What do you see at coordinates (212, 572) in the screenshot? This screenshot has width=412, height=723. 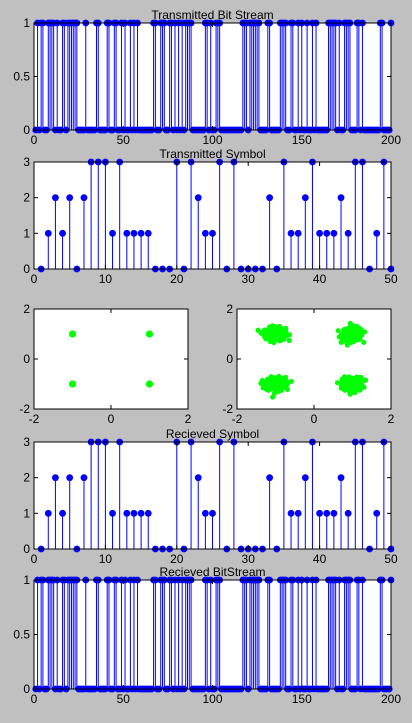 I see `chart-title: Recieved BitStream` at bounding box center [212, 572].